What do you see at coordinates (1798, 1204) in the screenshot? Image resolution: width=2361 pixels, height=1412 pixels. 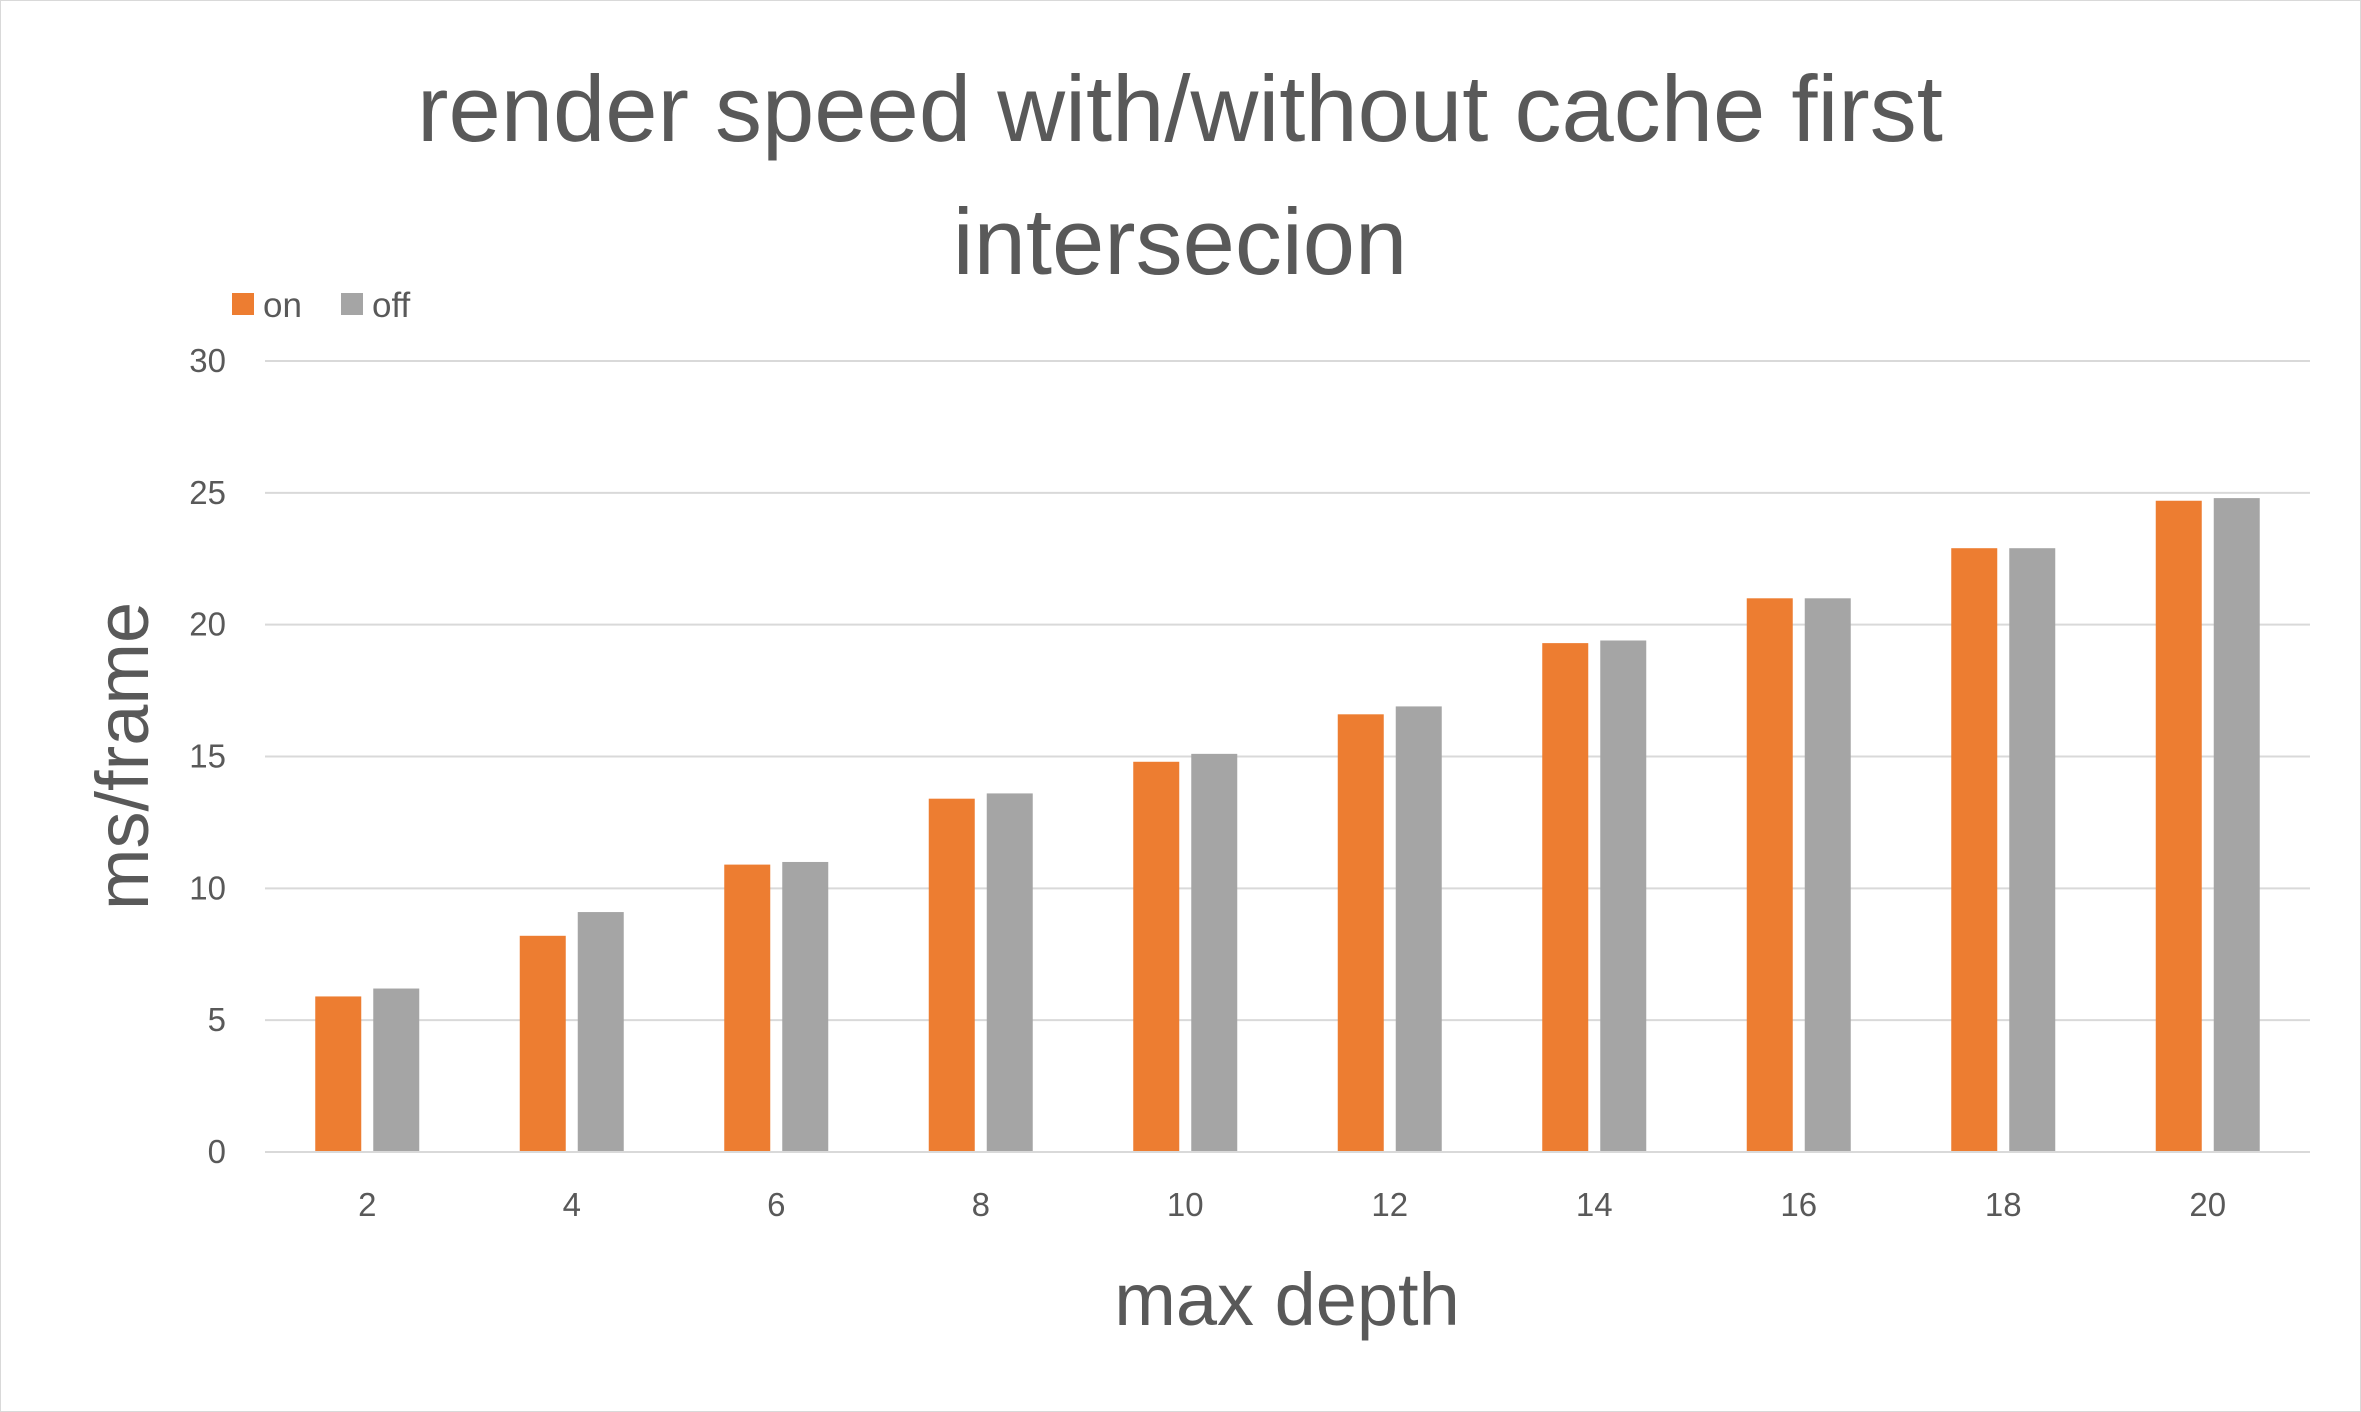 I see `x-tick-label: 16` at bounding box center [1798, 1204].